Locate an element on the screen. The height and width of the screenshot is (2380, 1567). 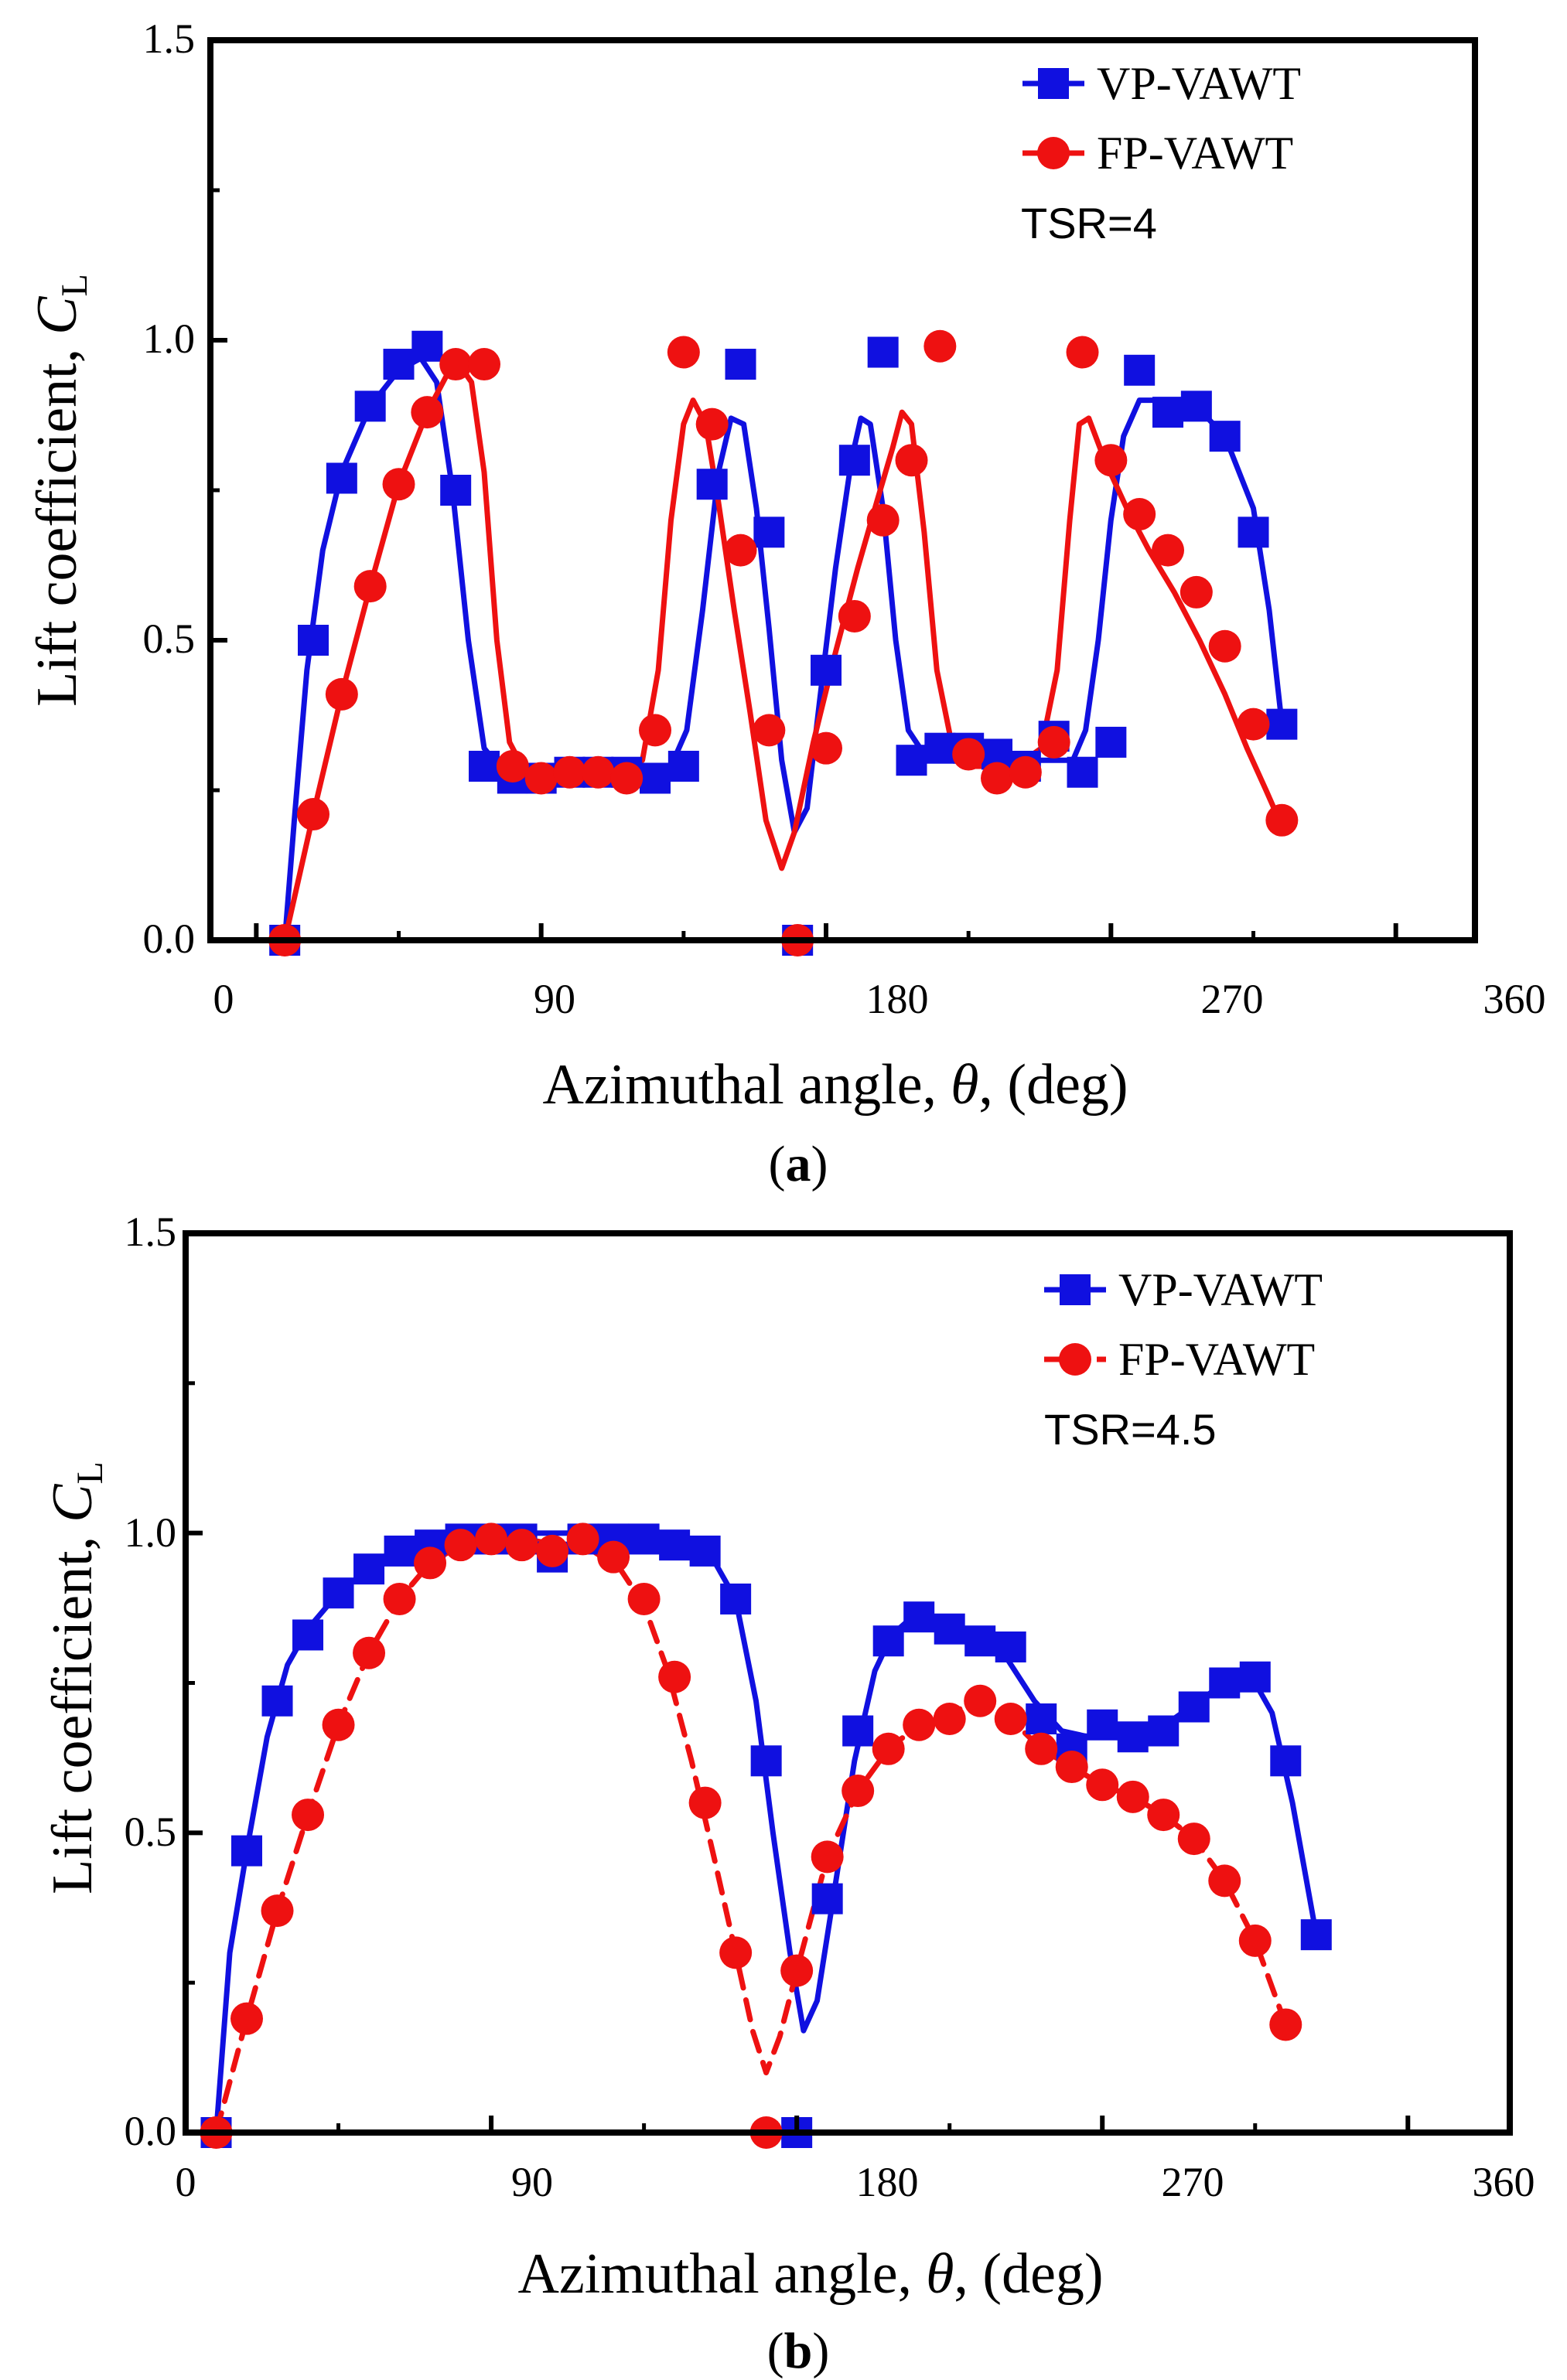
panel-b-ytick-label: 0.0 is located at coordinates (151, 2131).